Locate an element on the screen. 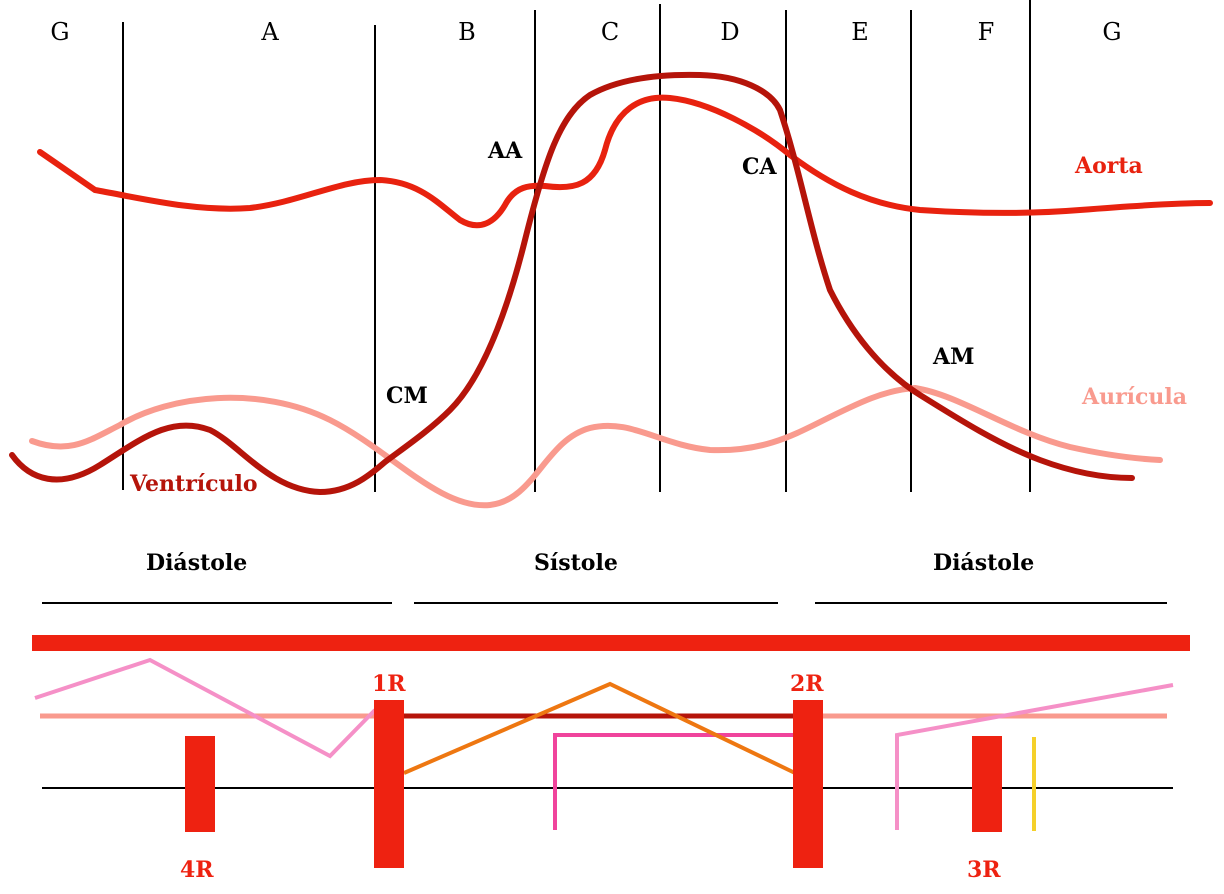 The image size is (1224, 894). label-ventricle: Ventrículo is located at coordinates (193, 484).